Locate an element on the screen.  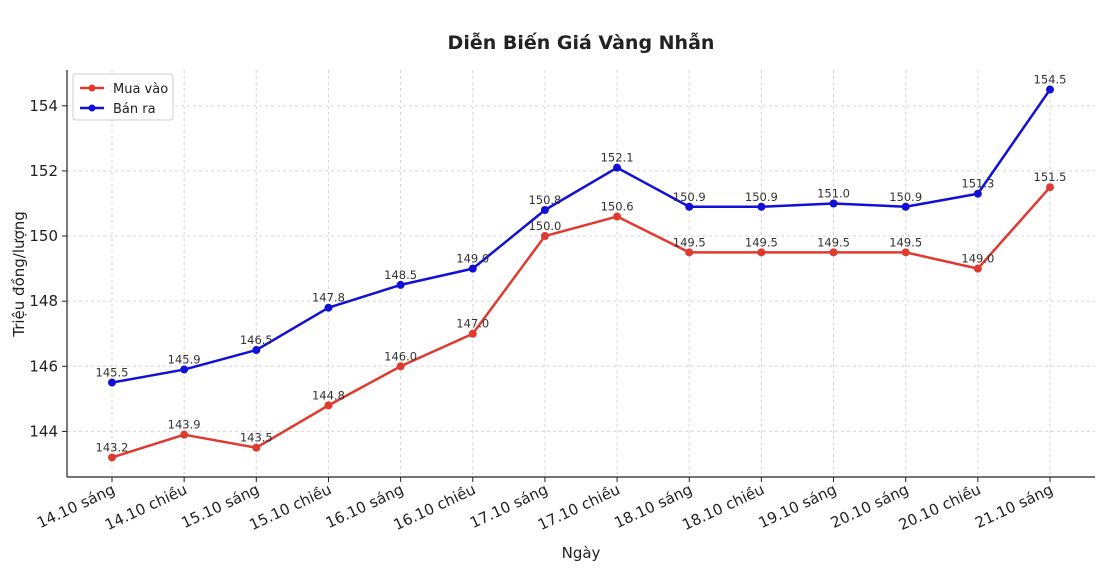
data-label: 152.1 is located at coordinates (617, 158).